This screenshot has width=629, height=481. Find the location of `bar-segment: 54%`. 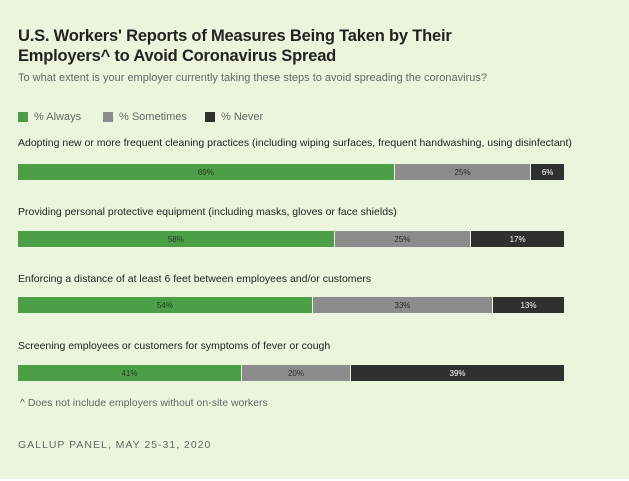

bar-segment: 54% is located at coordinates (165, 305).